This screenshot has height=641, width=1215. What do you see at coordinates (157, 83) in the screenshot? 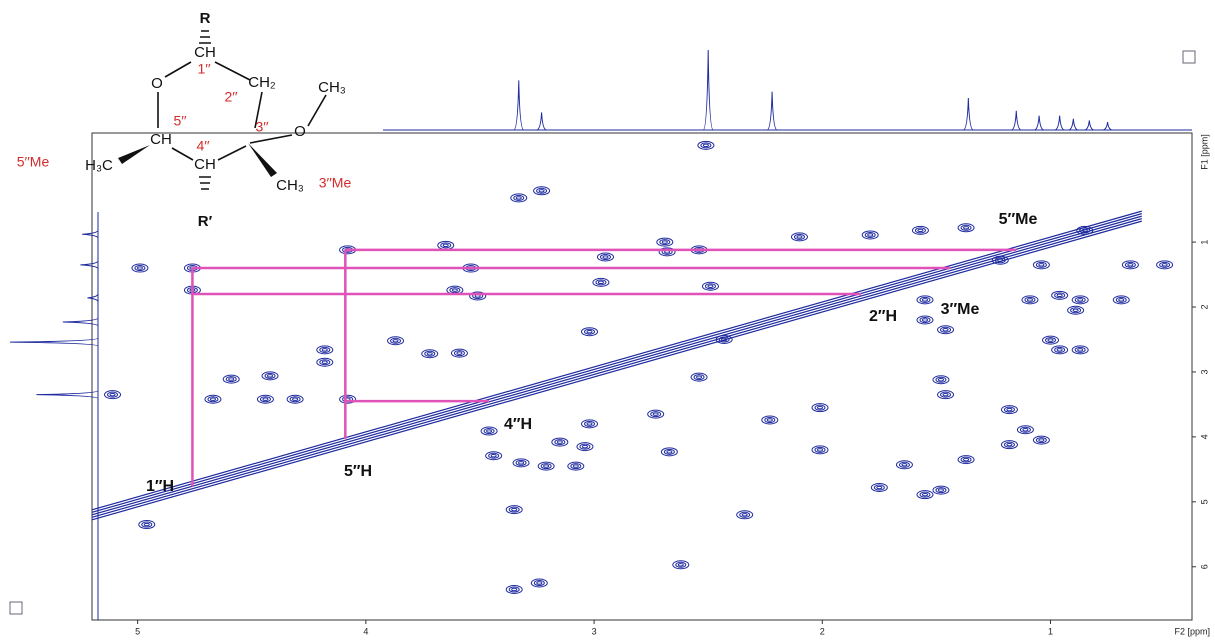
I see `structure-label: O` at bounding box center [157, 83].